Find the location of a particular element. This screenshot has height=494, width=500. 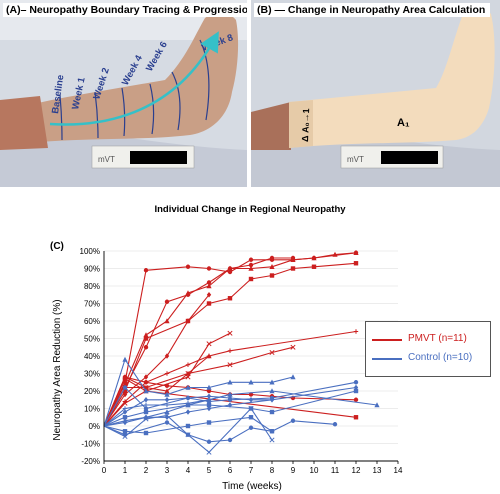

progression-arrow is located at coordinates (134, 78).